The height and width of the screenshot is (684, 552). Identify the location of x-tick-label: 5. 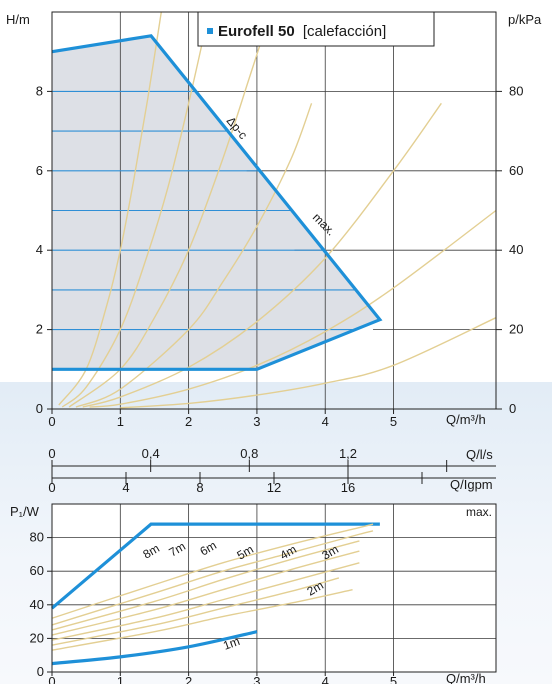
(393, 421).